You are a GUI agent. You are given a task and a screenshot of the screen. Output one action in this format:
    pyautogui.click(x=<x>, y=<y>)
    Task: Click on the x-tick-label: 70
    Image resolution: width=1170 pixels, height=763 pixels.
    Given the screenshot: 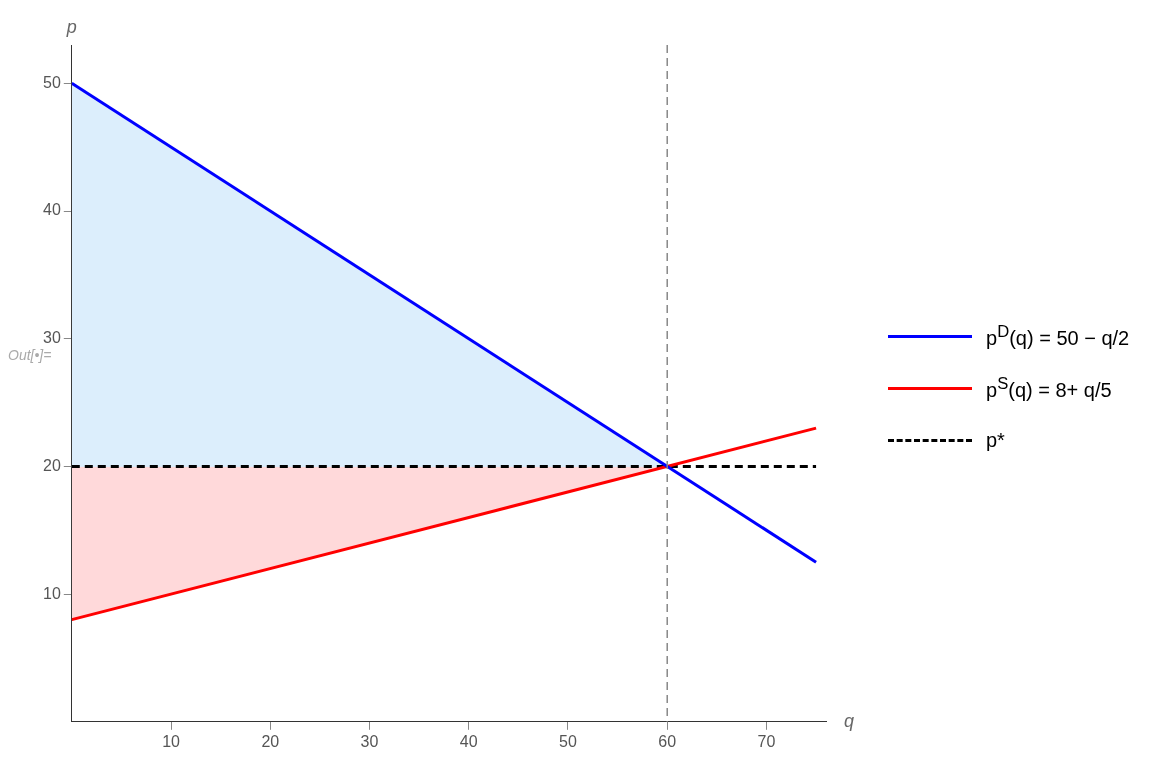 What is the action you would take?
    pyautogui.click(x=766, y=741)
    